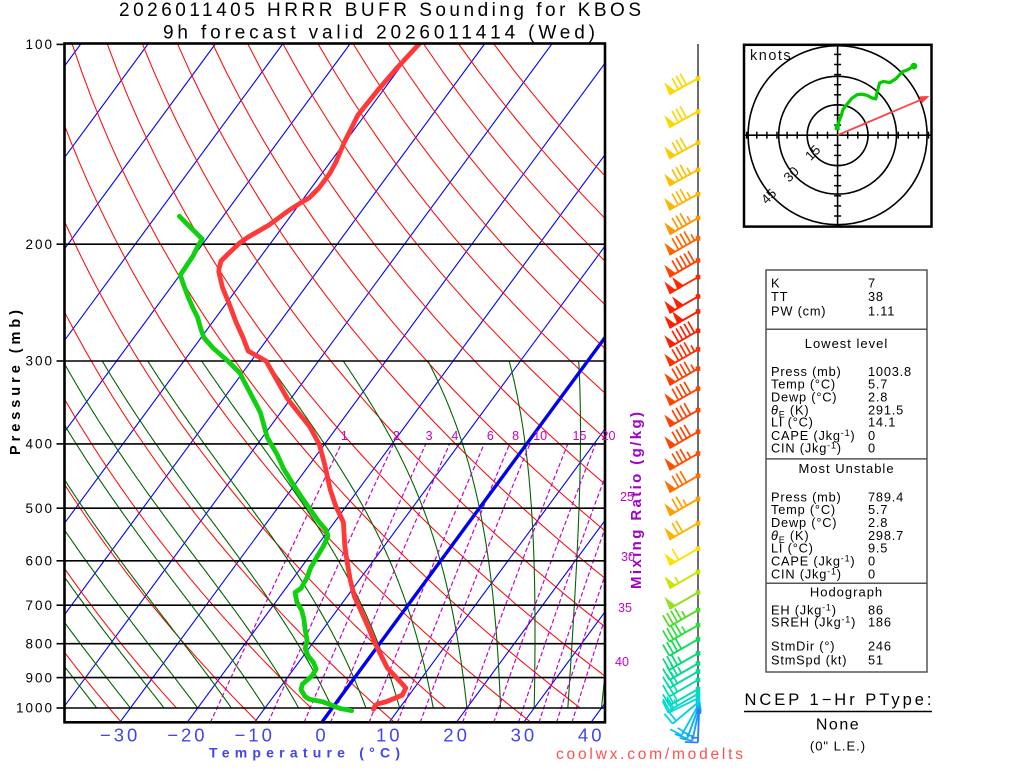  What do you see at coordinates (803, 646) in the screenshot?
I see `svg-text: StmDir (°)` at bounding box center [803, 646].